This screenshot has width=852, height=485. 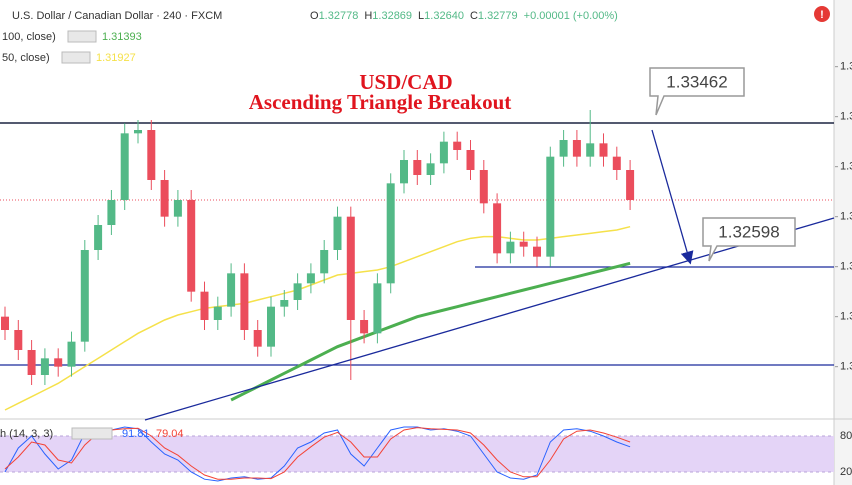 I want to click on callout-label: 1.33462, so click(x=696, y=81).